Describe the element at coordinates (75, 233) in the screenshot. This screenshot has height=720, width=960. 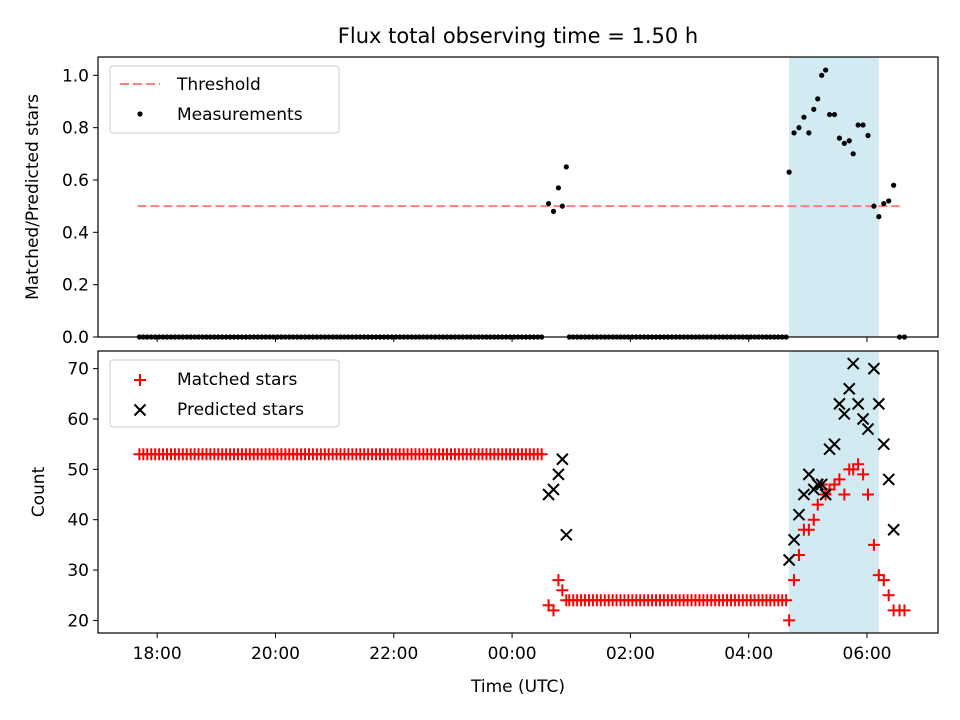
I see `ratio-y-tick-label: 0.4` at that location.